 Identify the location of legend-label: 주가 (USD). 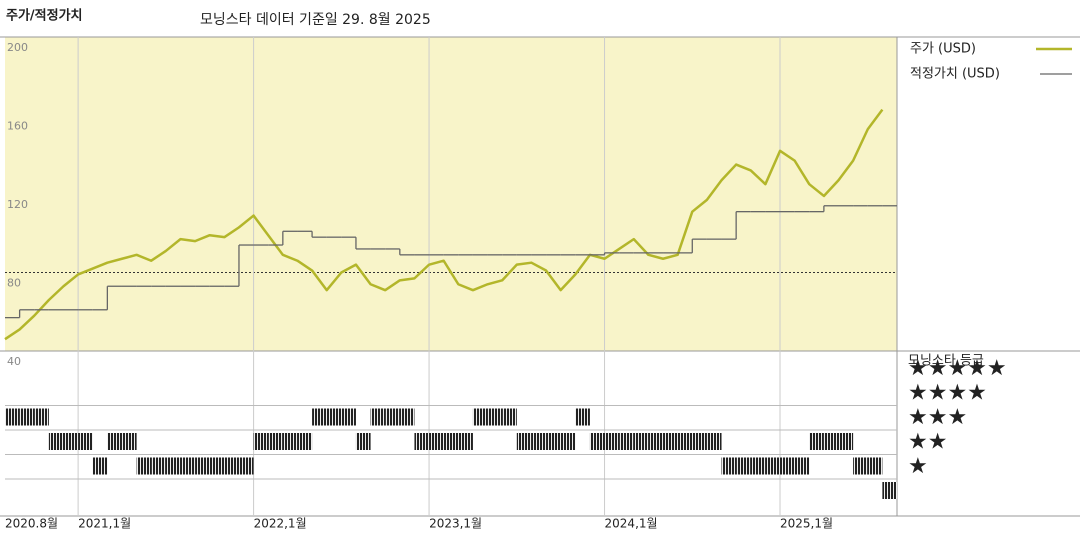
(943, 49).